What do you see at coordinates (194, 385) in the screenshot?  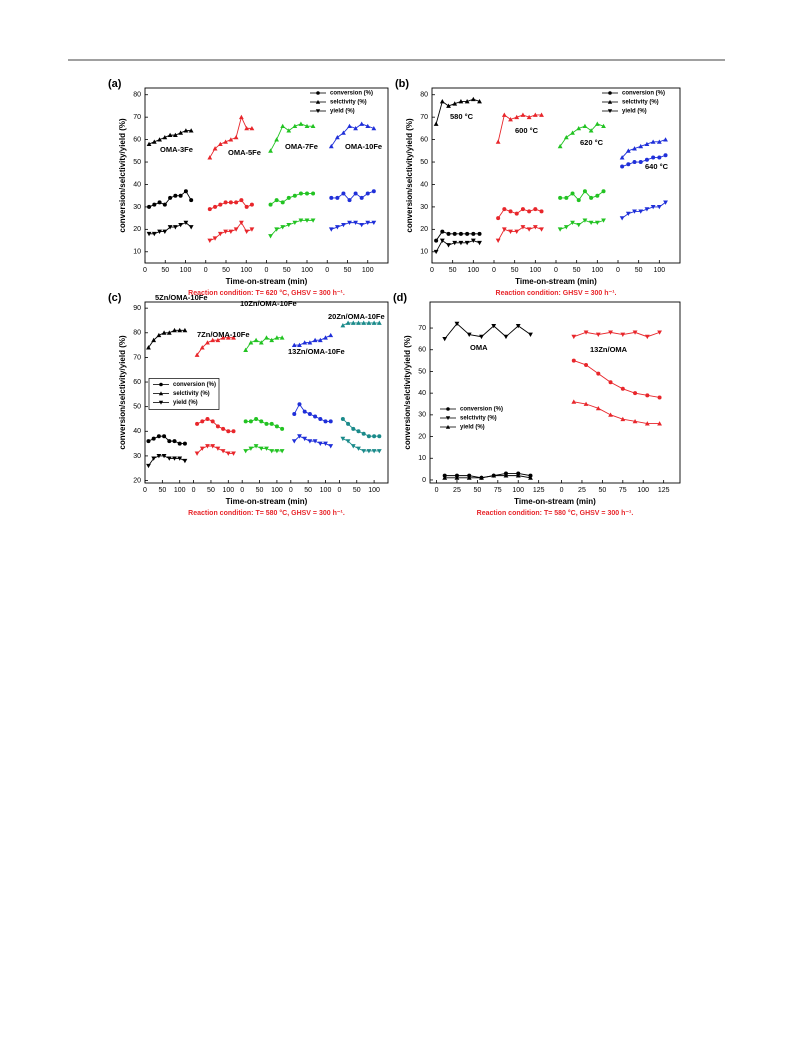 I see `legend-label: conversion (%)` at bounding box center [194, 385].